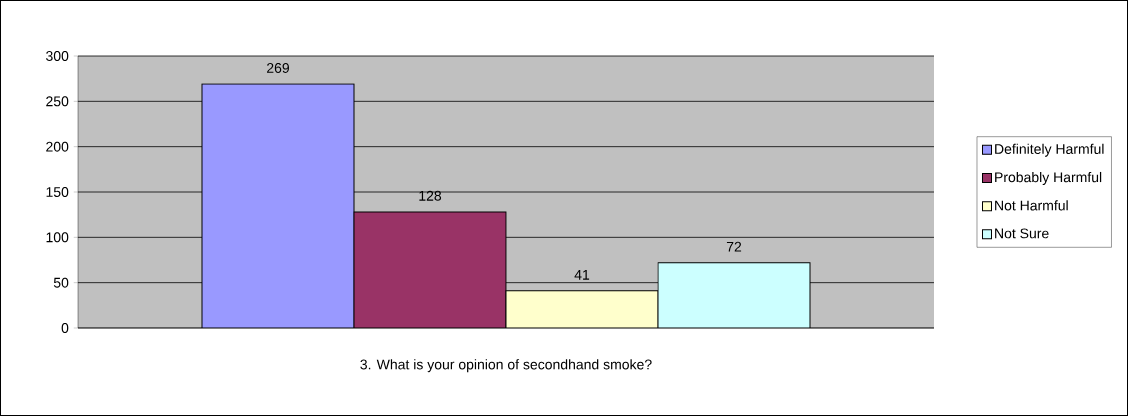 Image resolution: width=1128 pixels, height=416 pixels. I want to click on legend-label: Definitely Harmful, so click(1049, 150).